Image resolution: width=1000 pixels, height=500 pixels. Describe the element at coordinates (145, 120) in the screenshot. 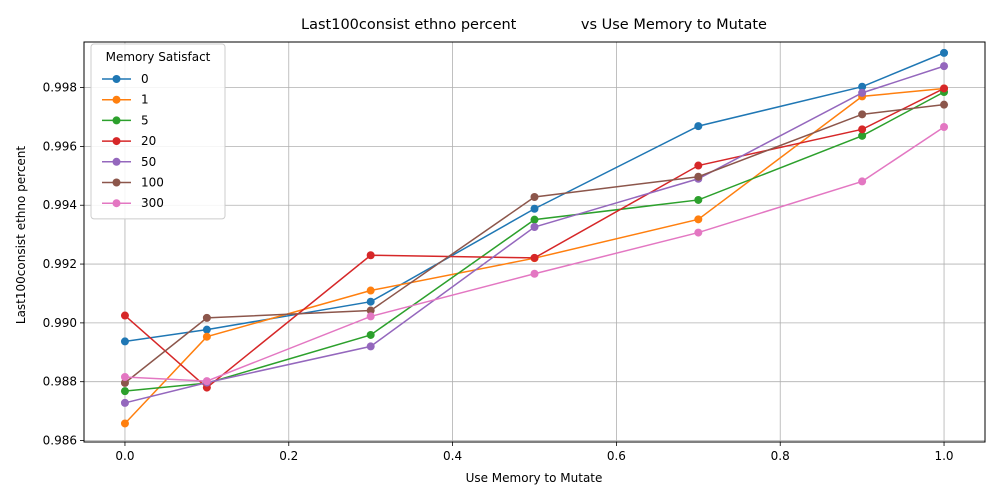

I see `legend-label-5: 5` at that location.